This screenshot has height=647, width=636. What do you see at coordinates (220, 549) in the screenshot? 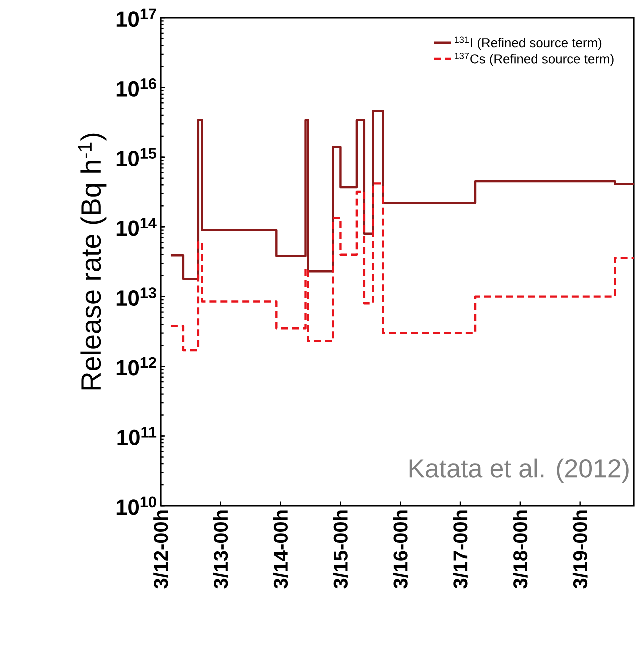
I see `x-tick-label: 3/13-00h` at bounding box center [220, 549].